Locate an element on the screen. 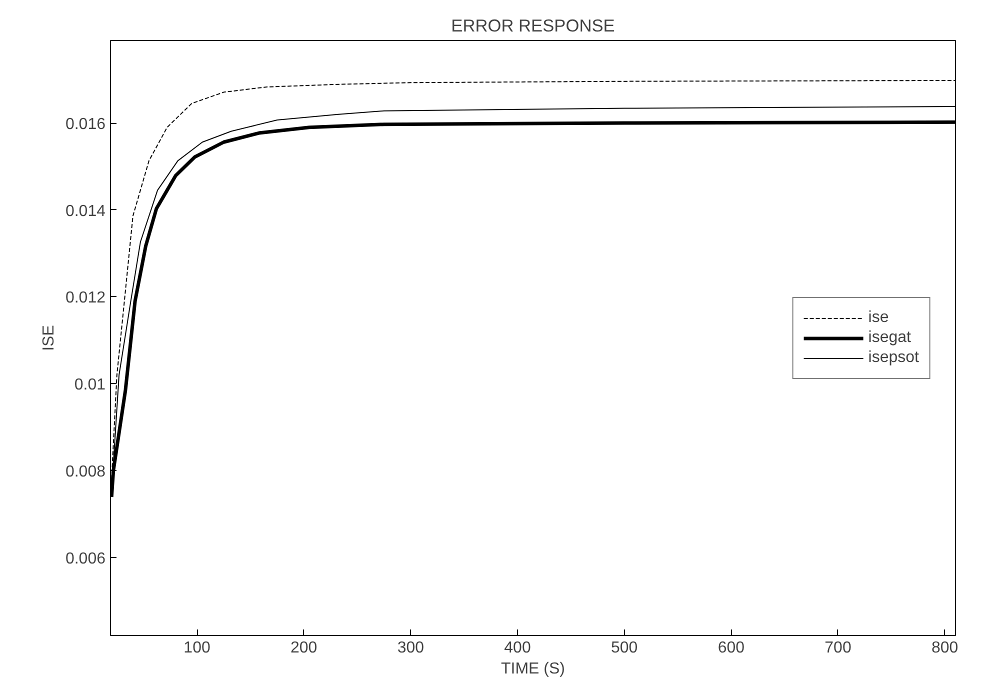  x-tick-label: 100 is located at coordinates (197, 648).